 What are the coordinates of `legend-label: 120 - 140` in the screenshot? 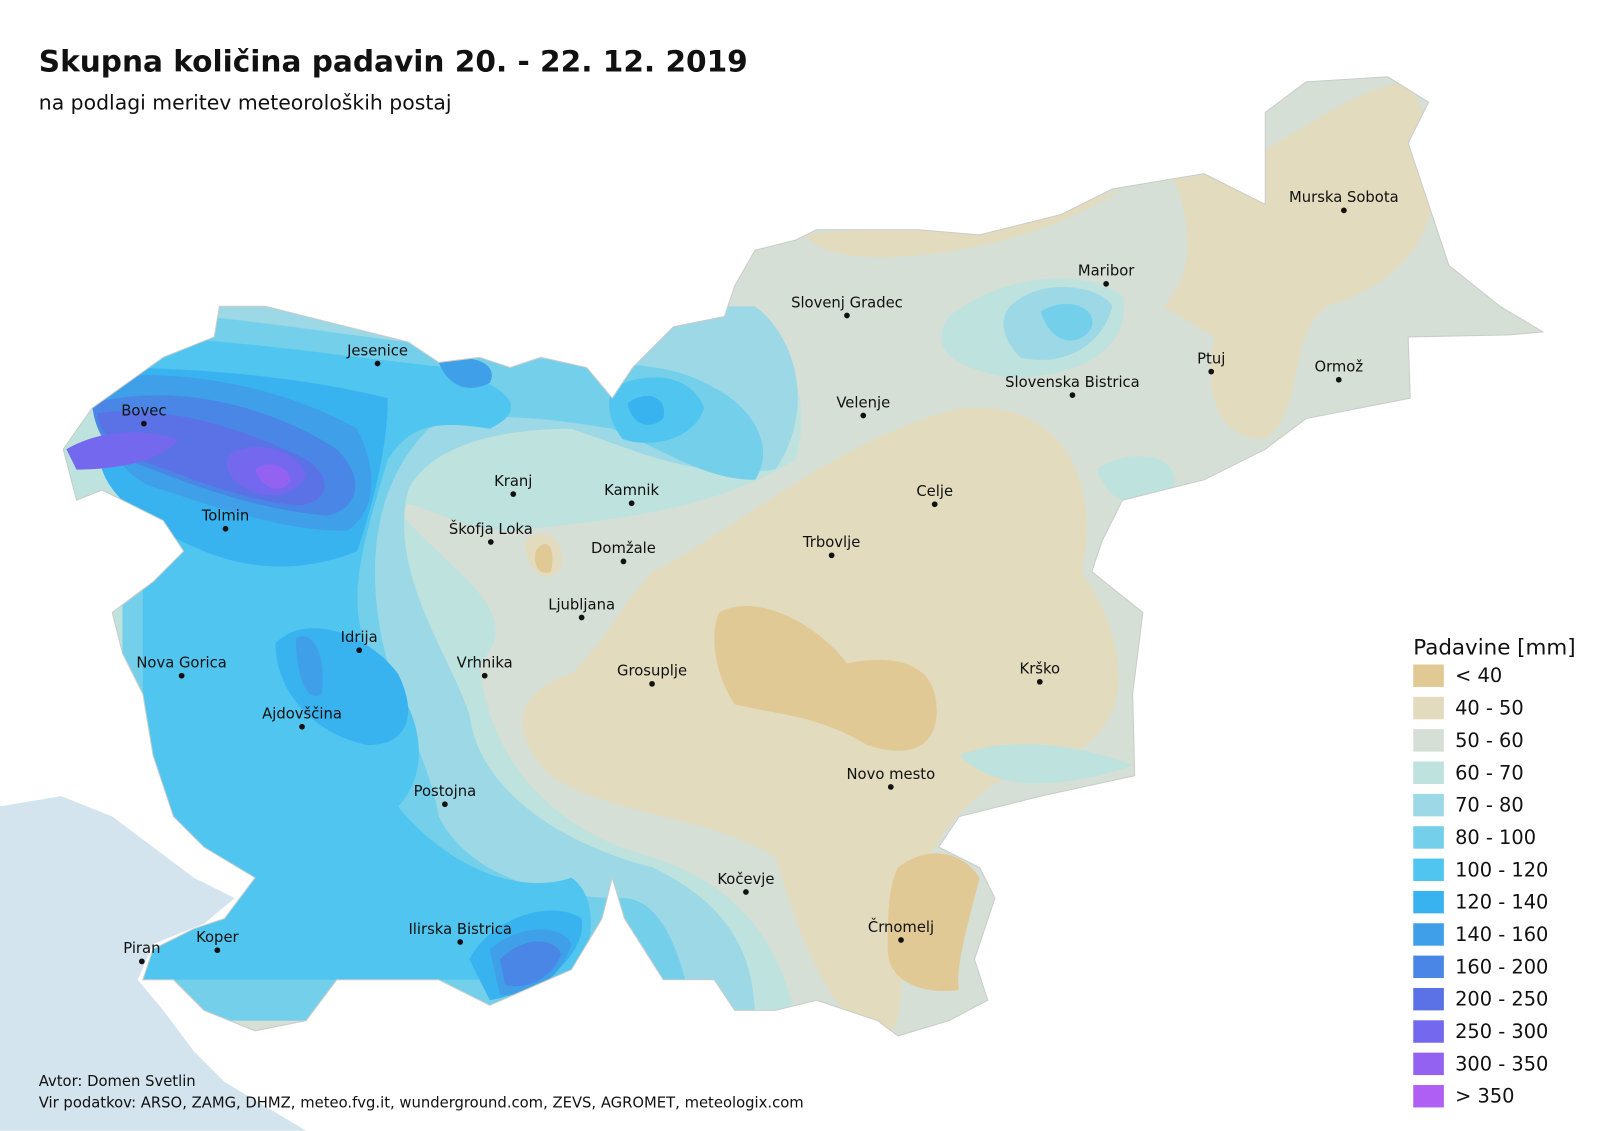 It's located at (1501, 902).